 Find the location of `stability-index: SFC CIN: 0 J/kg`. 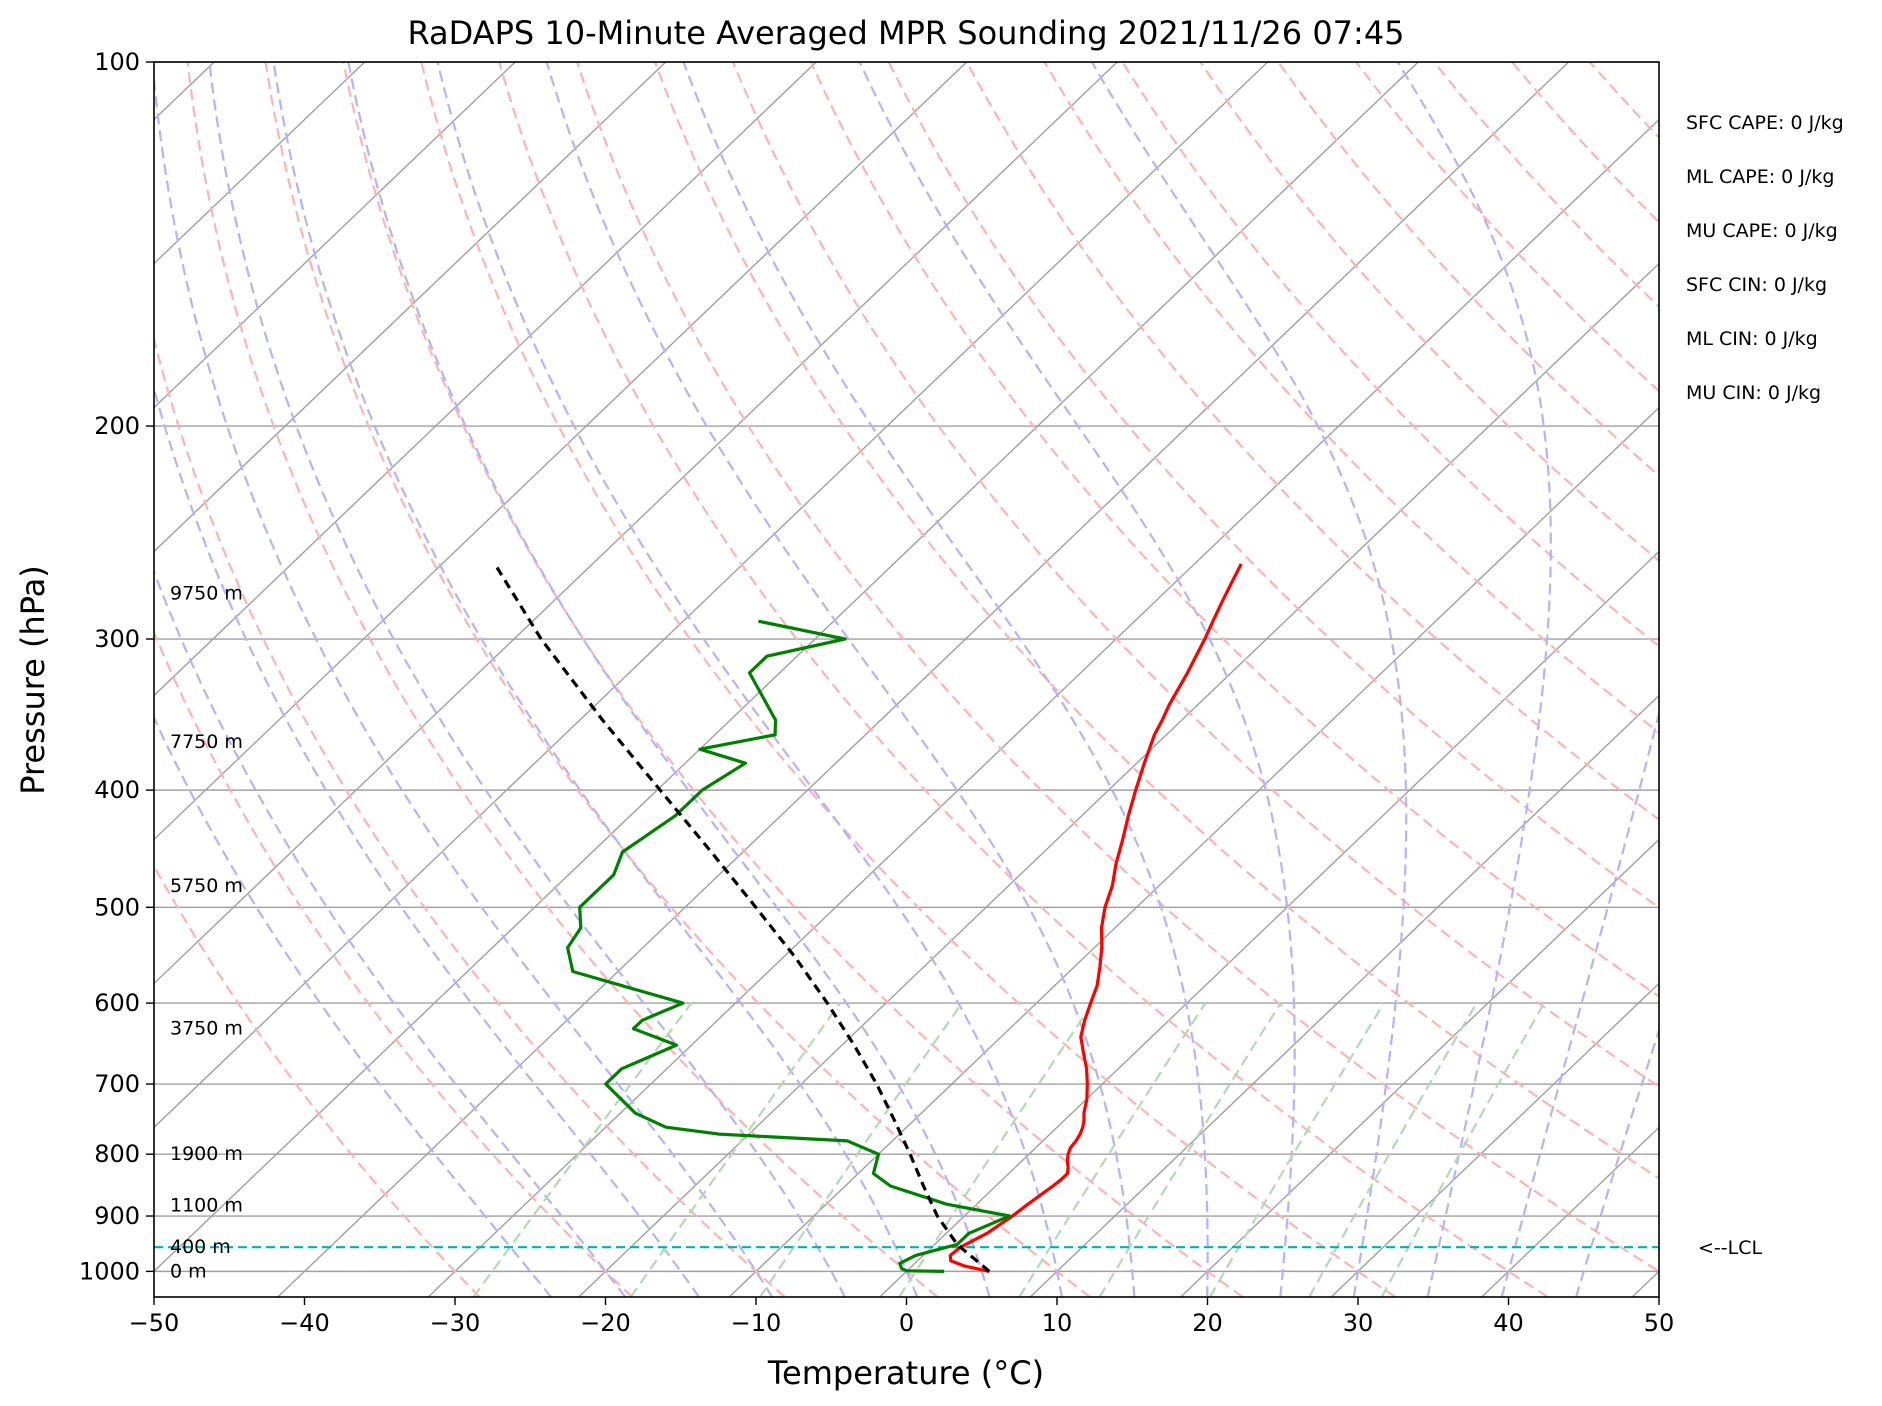

stability-index: SFC CIN: 0 J/kg is located at coordinates (1756, 285).